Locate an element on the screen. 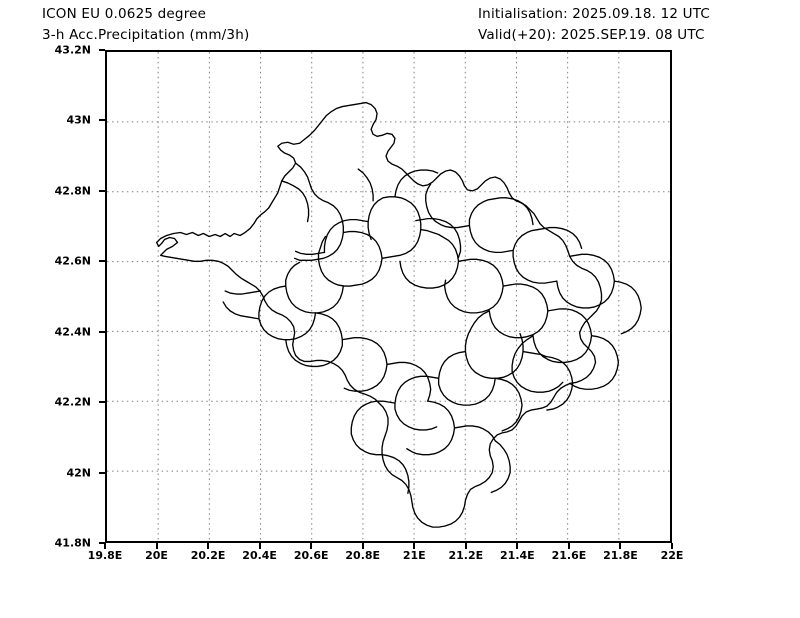 The width and height of the screenshot is (800, 618). y-axis-tick-label: 42.2N is located at coordinates (72, 402).